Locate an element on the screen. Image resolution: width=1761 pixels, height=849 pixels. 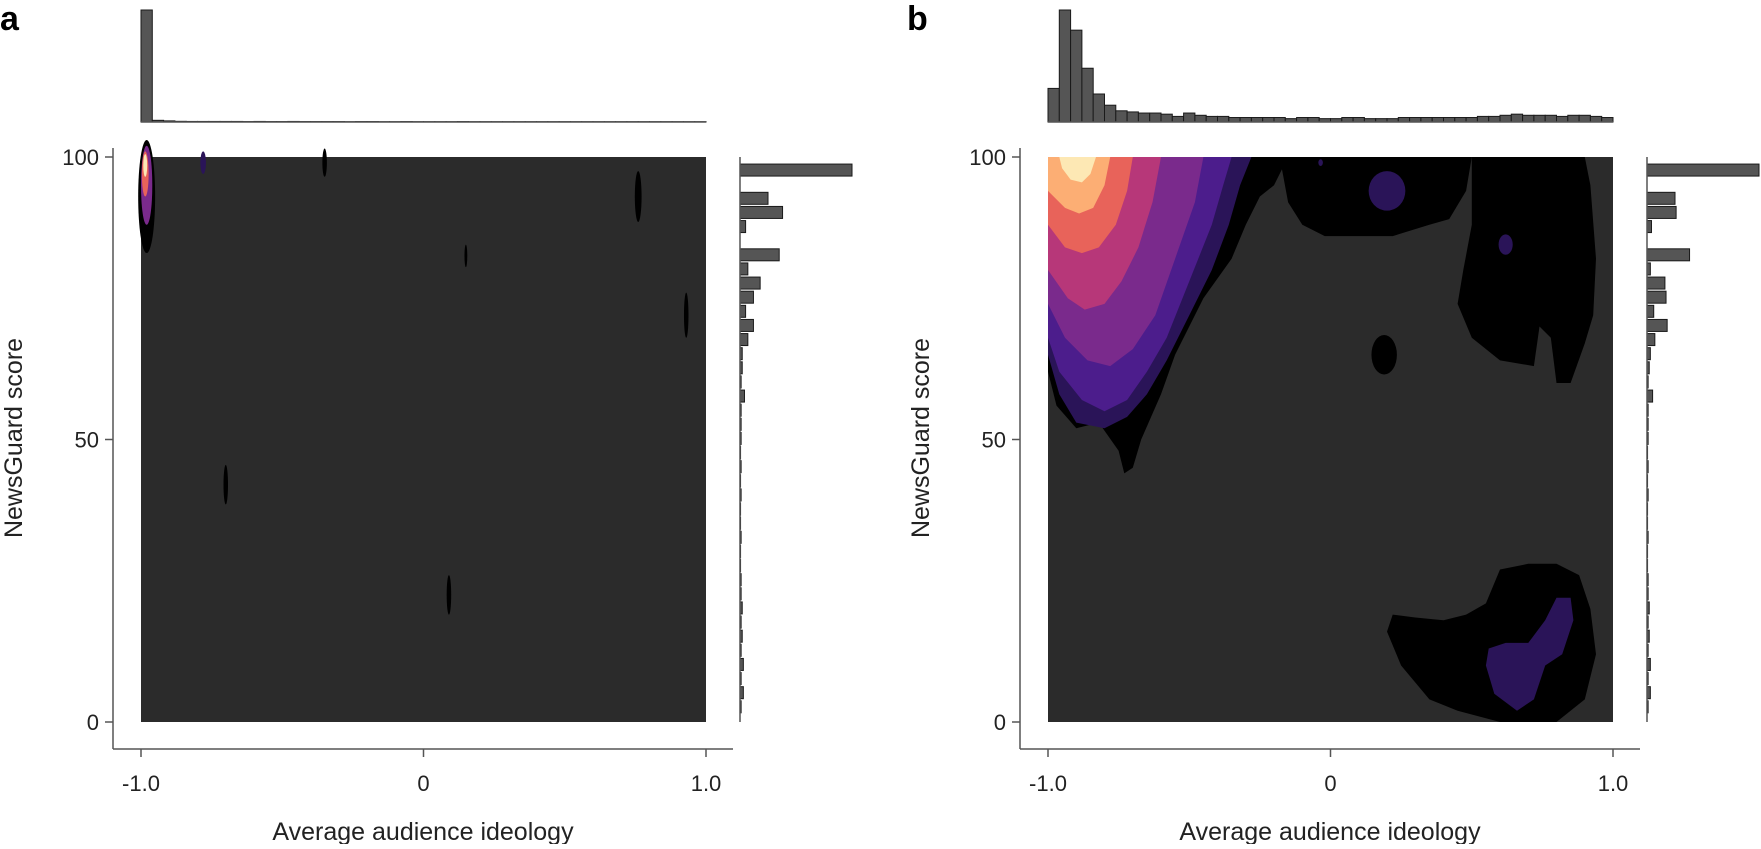
panel-b-y-ticks: 0 50 100 is located at coordinates (994, 440).